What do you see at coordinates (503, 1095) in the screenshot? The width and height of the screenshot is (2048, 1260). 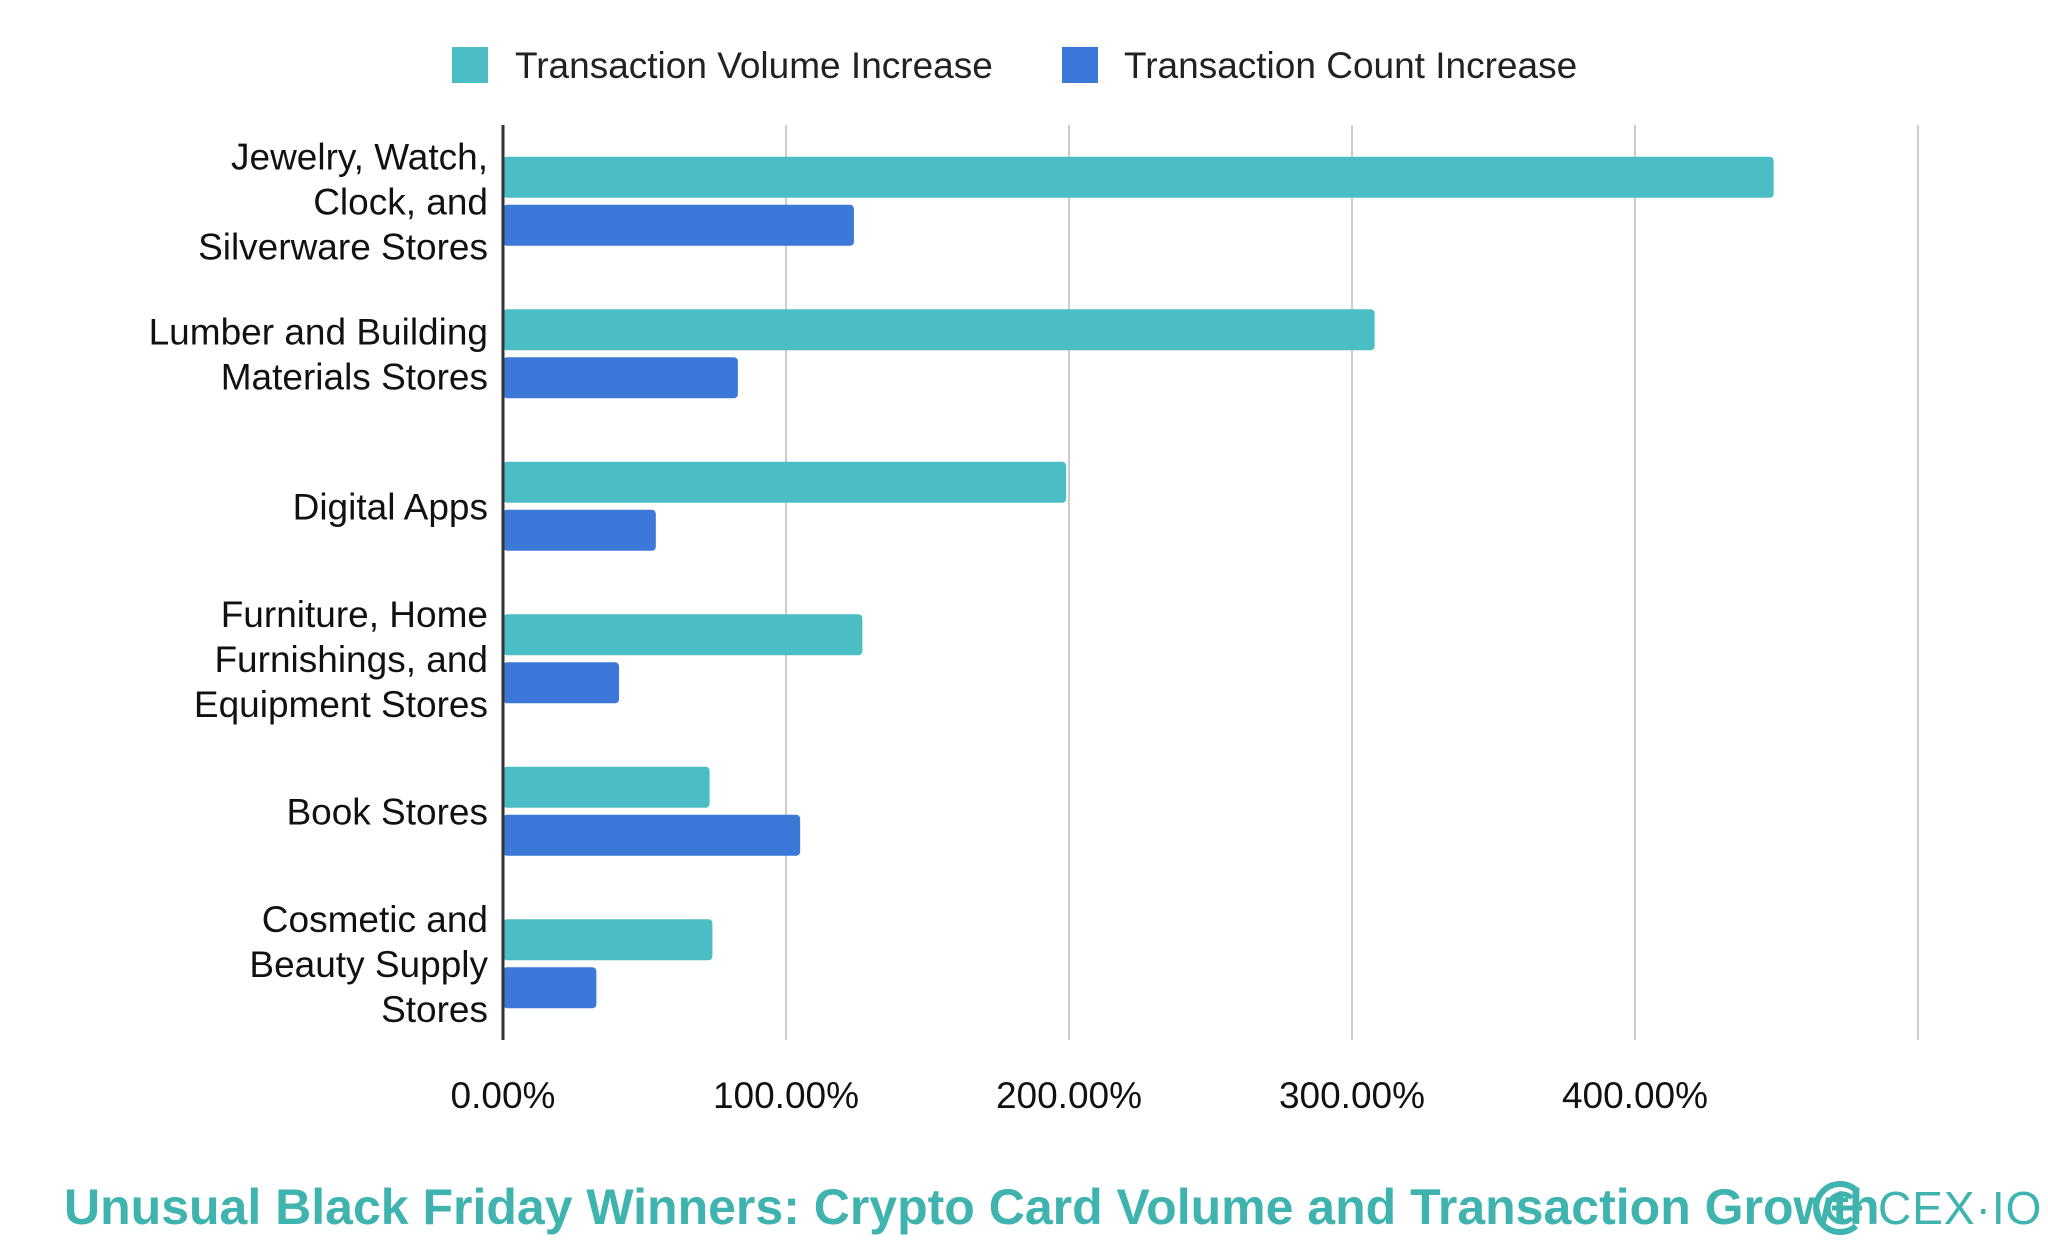 I see `x-tick-label-0: 0.00%` at bounding box center [503, 1095].